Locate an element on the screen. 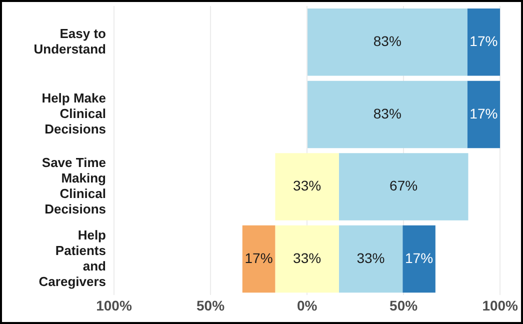 This screenshot has height=324, width=523. y-tick-label: Help Make Clinical Decisions is located at coordinates (74, 113).